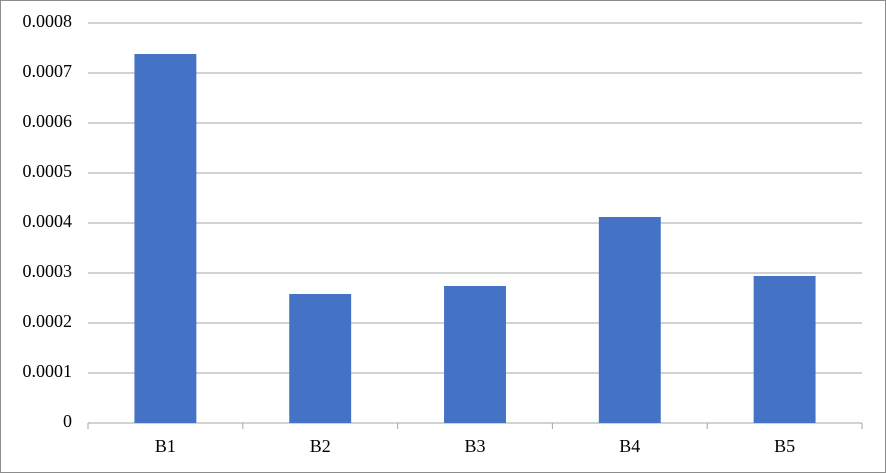 Image resolution: width=886 pixels, height=473 pixels. I want to click on y-tick-label: 0.0008, so click(48, 21).